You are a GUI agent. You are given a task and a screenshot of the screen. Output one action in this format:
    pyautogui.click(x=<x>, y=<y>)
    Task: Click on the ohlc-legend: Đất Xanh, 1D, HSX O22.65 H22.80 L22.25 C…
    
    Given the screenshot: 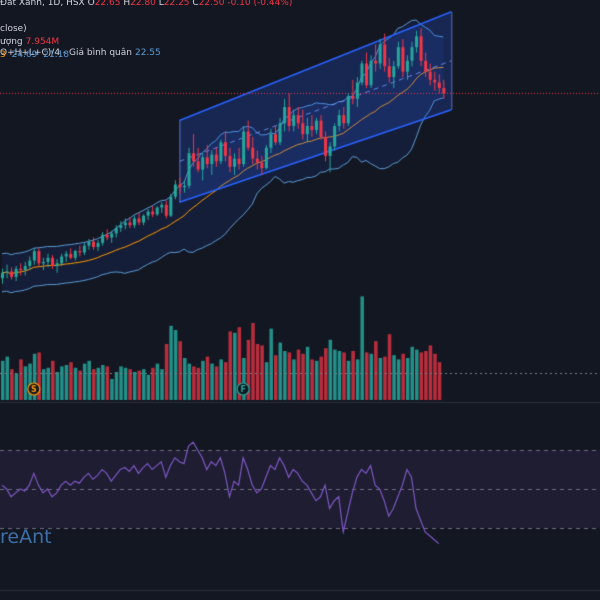 What is the action you would take?
    pyautogui.click(x=146, y=4)
    